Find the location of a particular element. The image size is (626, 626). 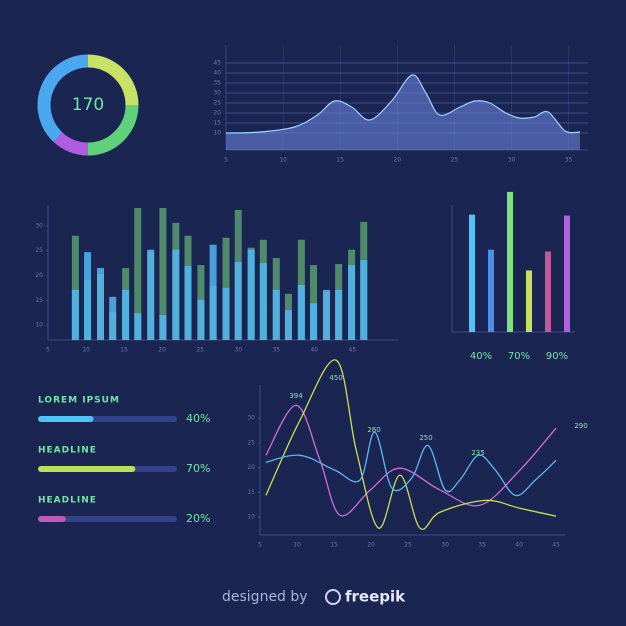

area-fill is located at coordinates (403, 112).